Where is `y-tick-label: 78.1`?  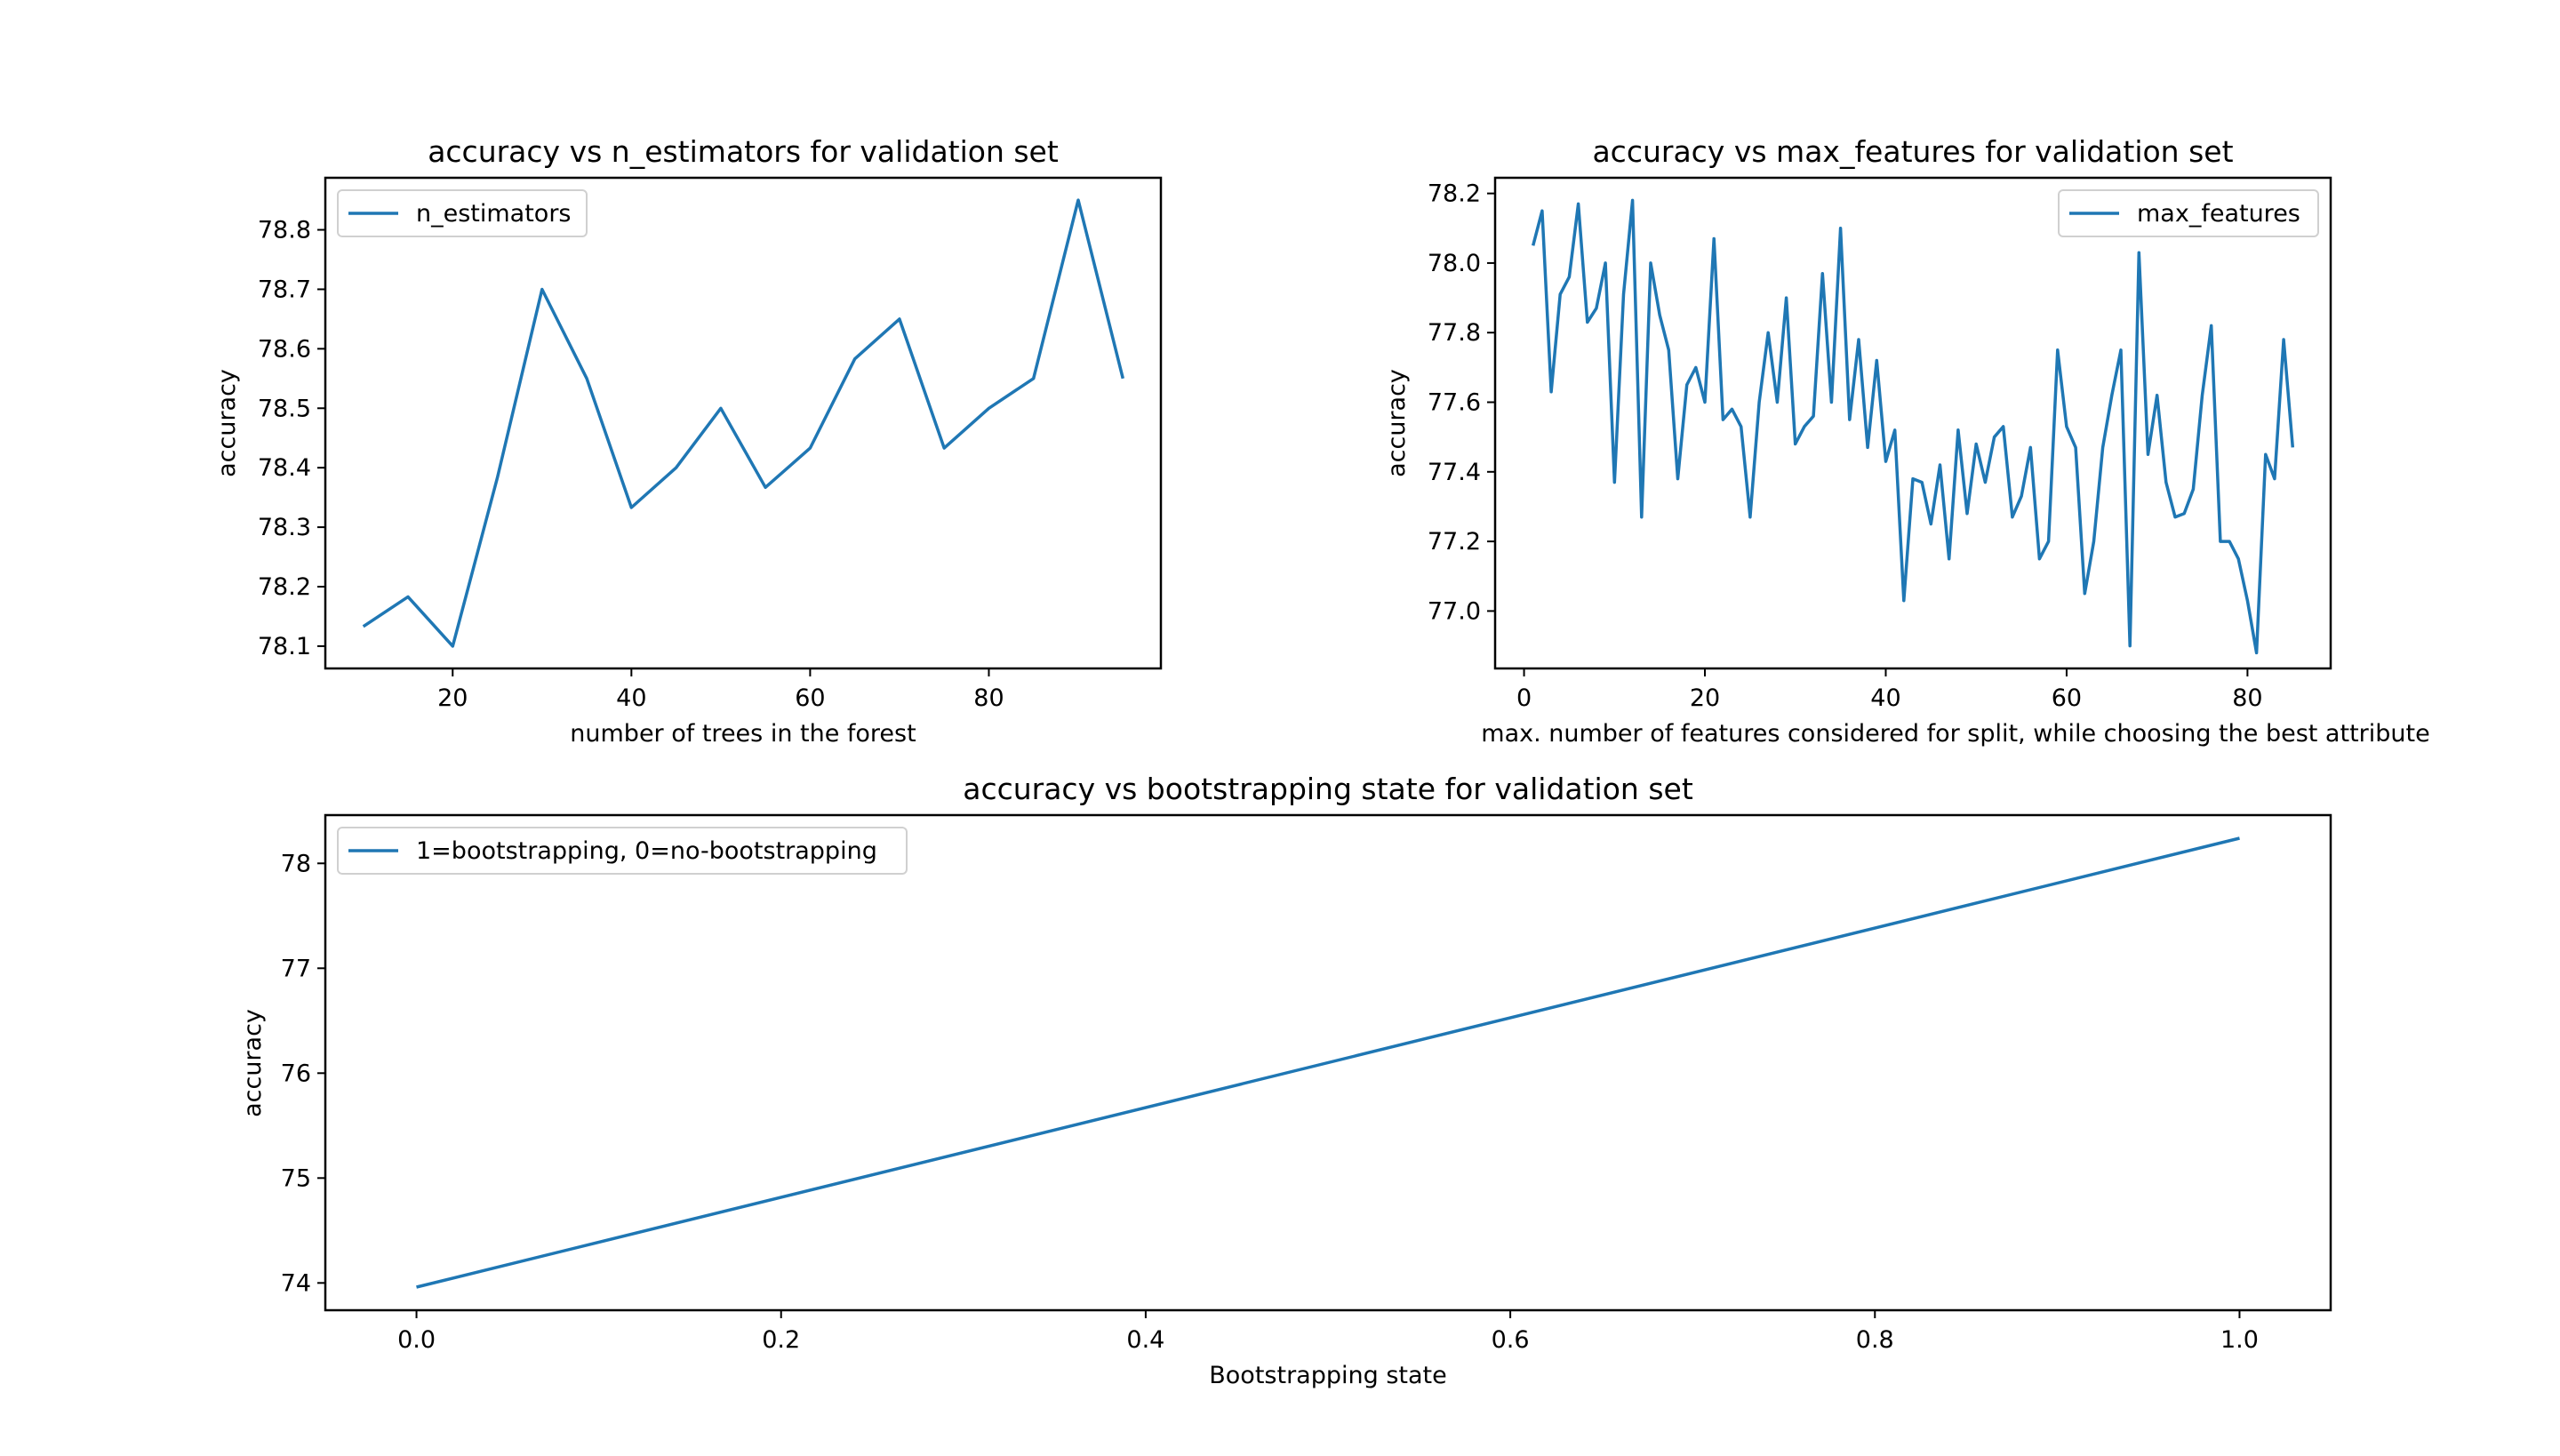
y-tick-label: 78.1 is located at coordinates (284, 646).